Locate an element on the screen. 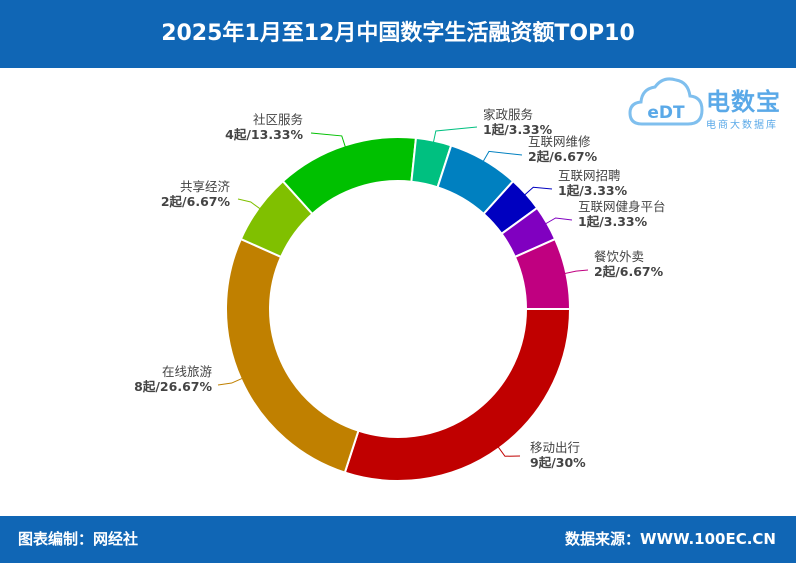 Image resolution: width=796 pixels, height=563 pixels. chart-title: 2025年1月至12月中国数字生活融资额TOP10 is located at coordinates (398, 33).